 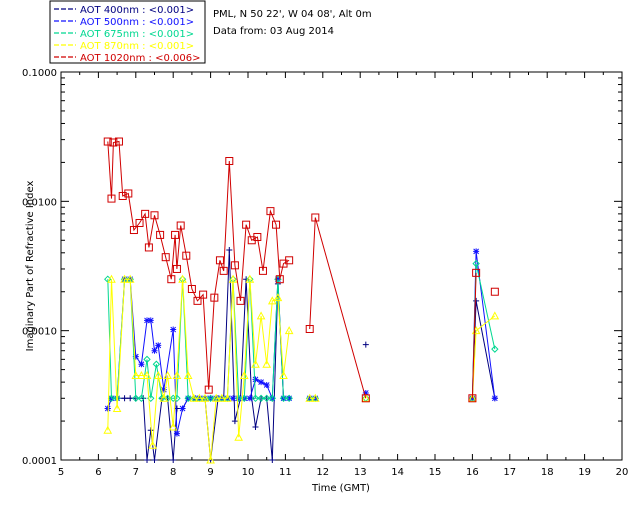 I want to click on x-tick-label: 13, so click(x=360, y=472).